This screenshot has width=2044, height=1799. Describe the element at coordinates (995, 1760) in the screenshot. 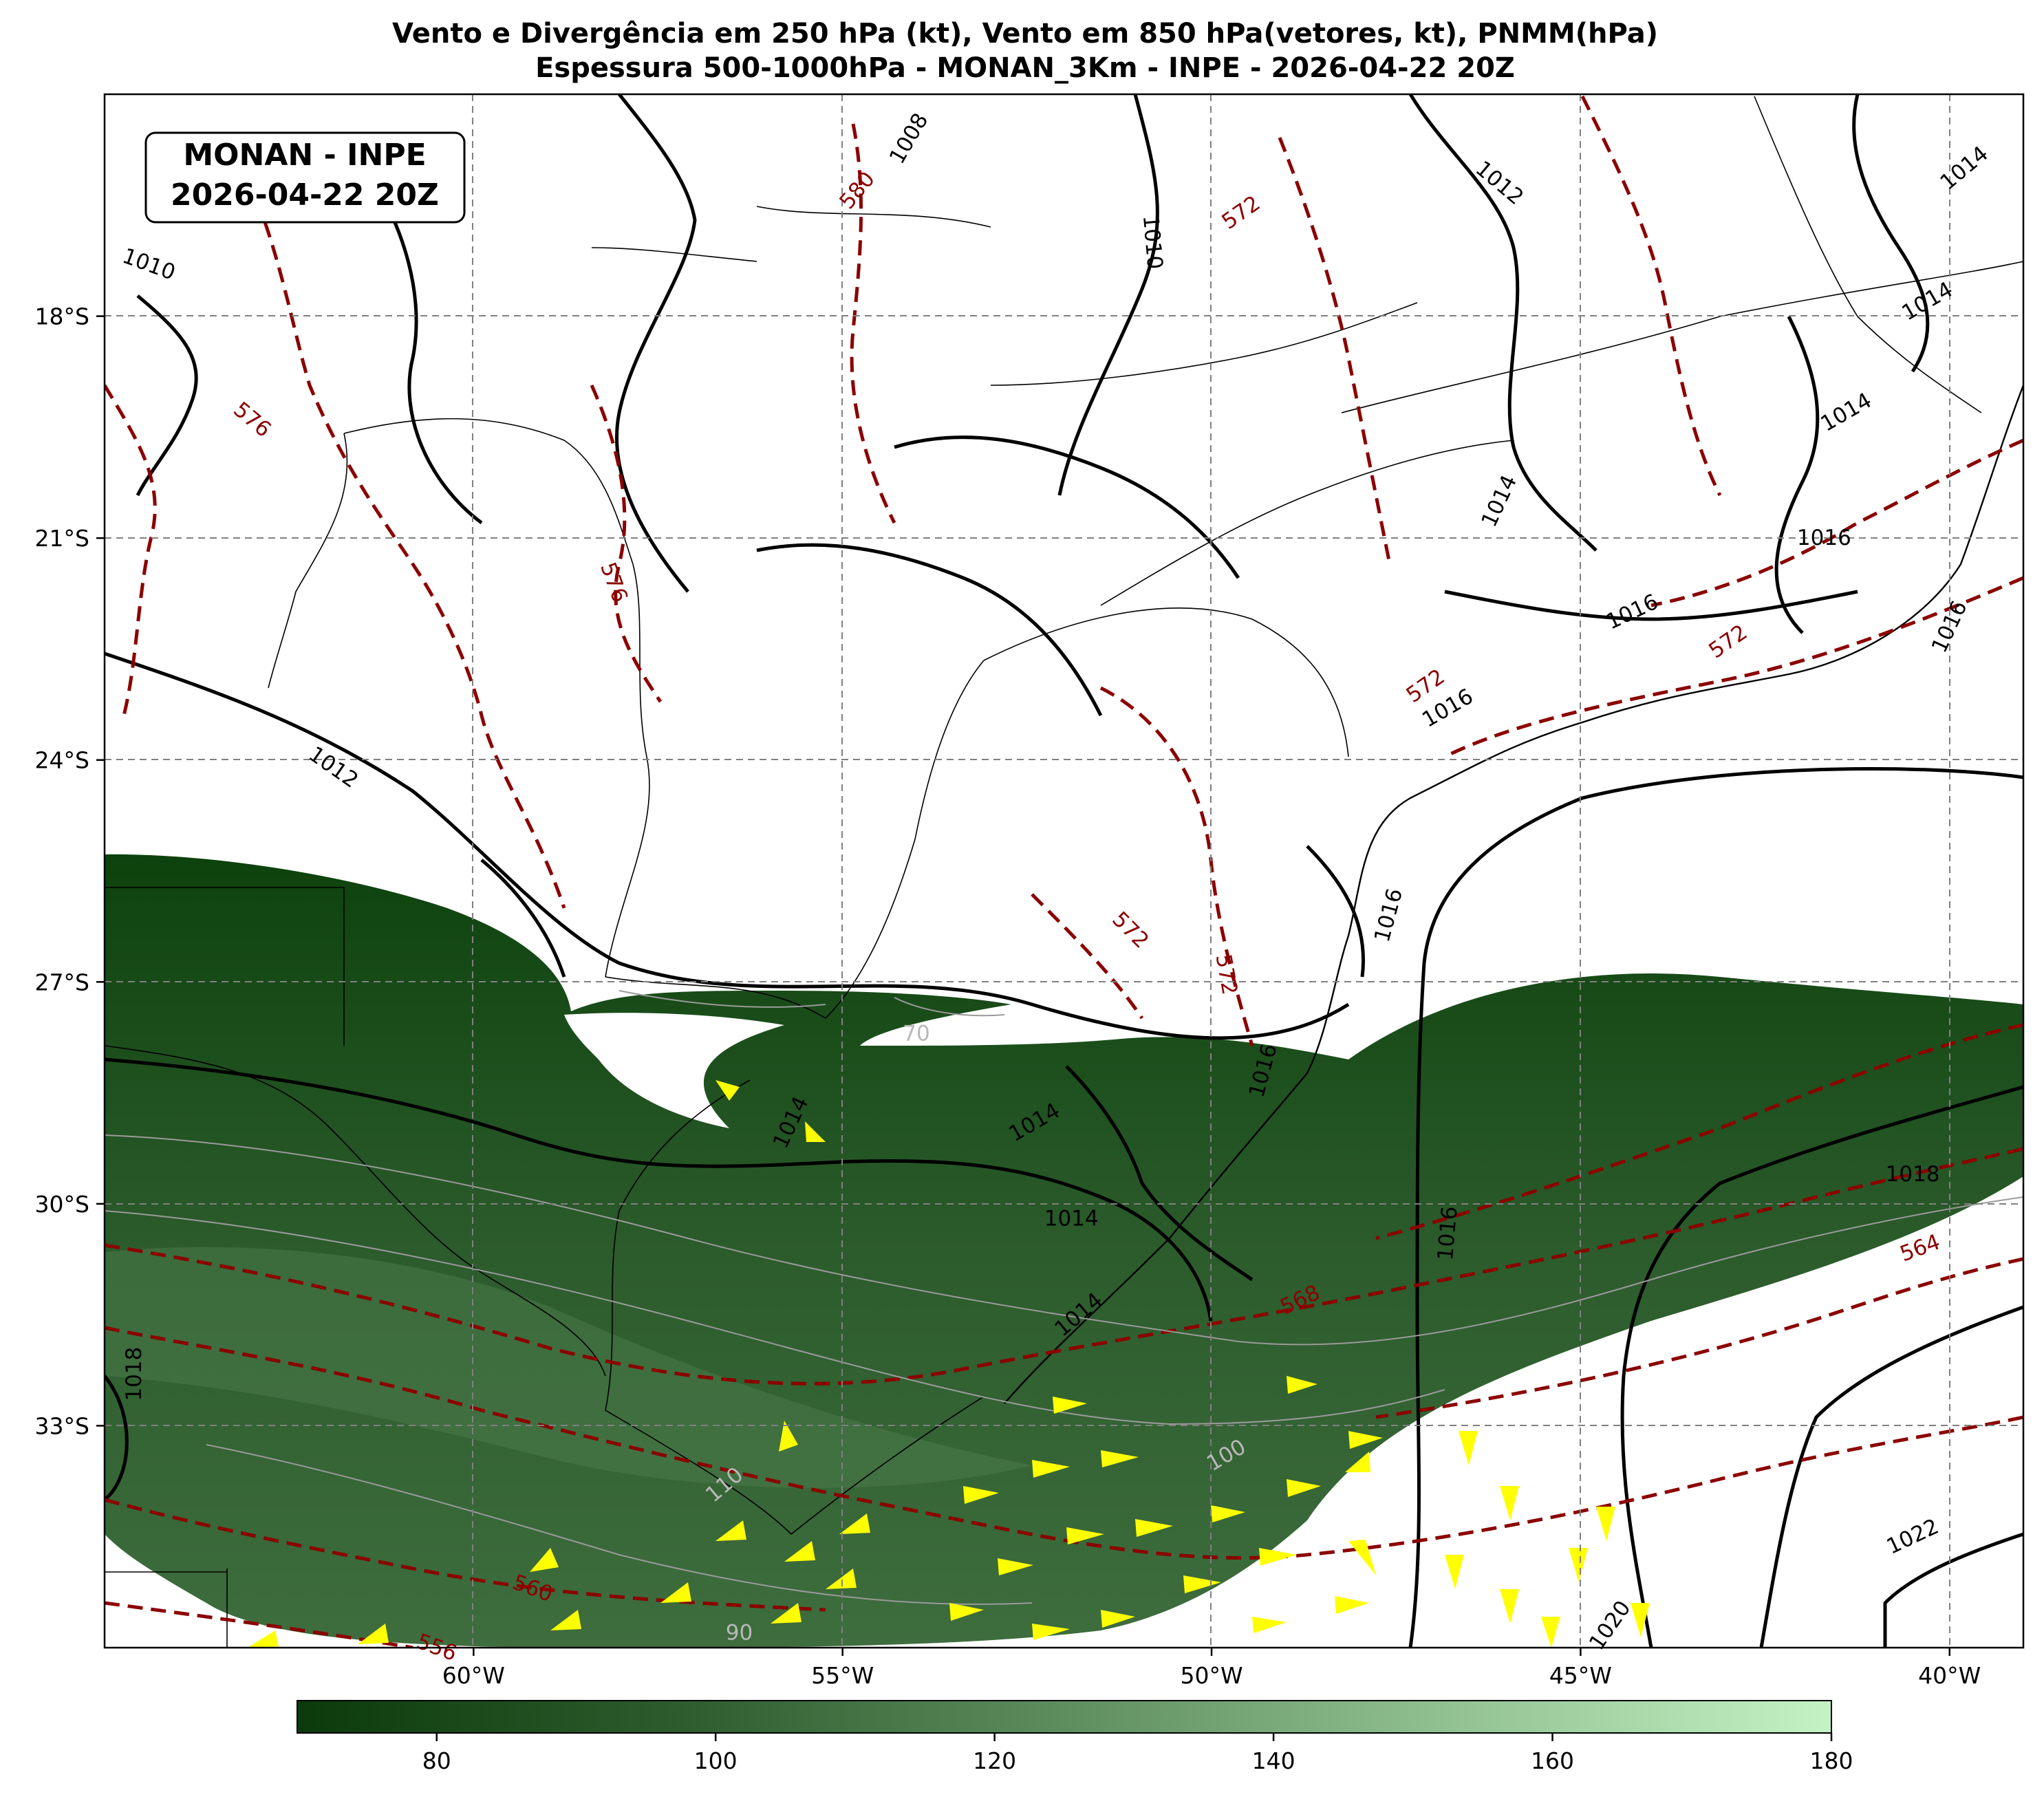

I see `colorbar-tick-label: 120` at that location.